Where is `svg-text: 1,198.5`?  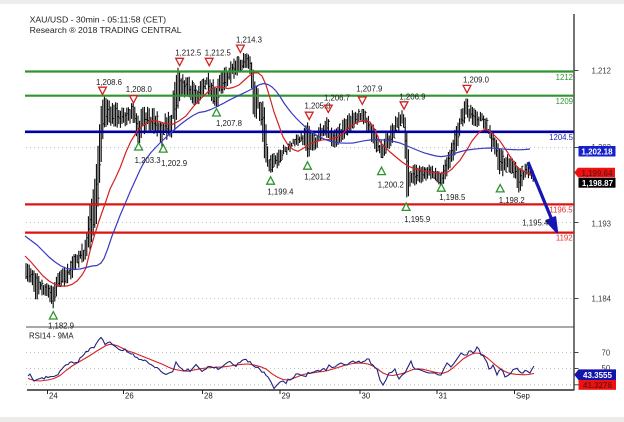 svg-text: 1,198.5 is located at coordinates (452, 197).